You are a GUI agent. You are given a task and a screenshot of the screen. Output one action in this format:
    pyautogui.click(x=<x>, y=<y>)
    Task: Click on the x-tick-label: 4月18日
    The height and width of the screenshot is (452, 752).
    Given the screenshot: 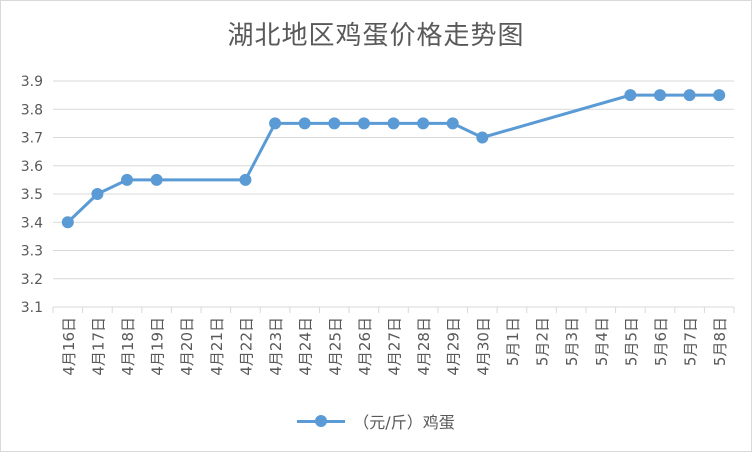 What is the action you would take?
    pyautogui.click(x=128, y=346)
    